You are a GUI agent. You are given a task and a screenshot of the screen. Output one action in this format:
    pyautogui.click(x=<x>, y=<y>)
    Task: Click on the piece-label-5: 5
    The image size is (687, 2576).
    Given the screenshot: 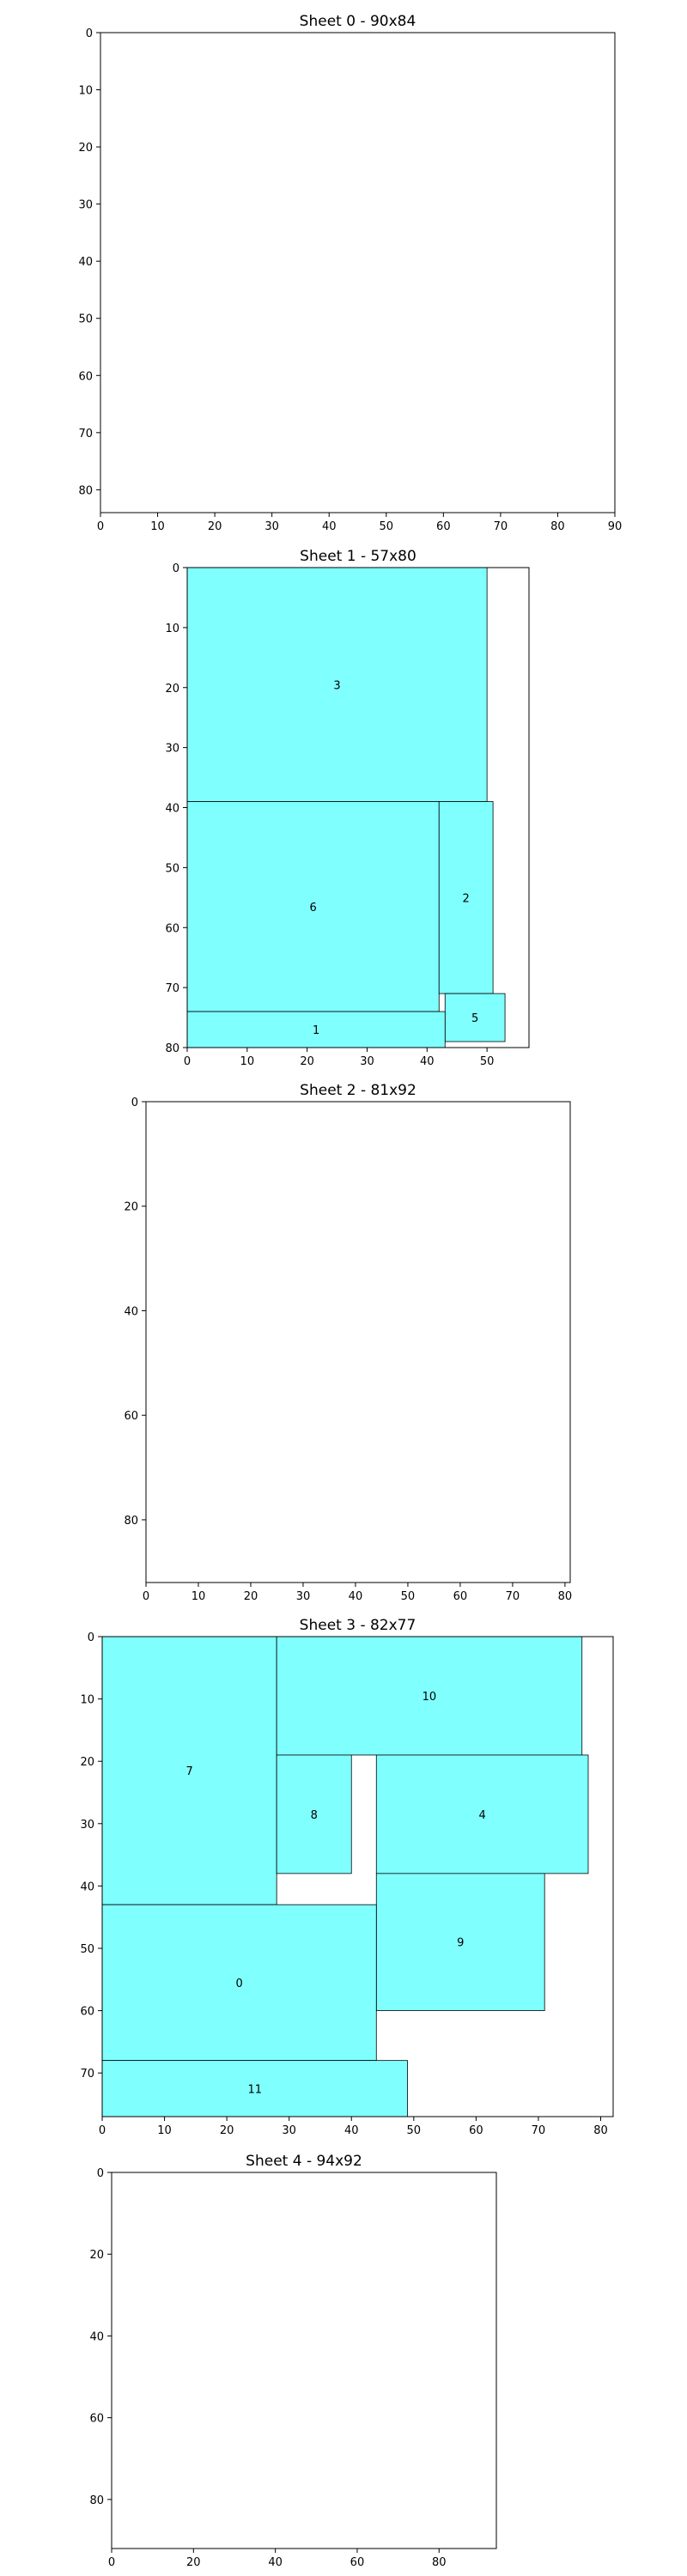 What is the action you would take?
    pyautogui.click(x=474, y=1018)
    